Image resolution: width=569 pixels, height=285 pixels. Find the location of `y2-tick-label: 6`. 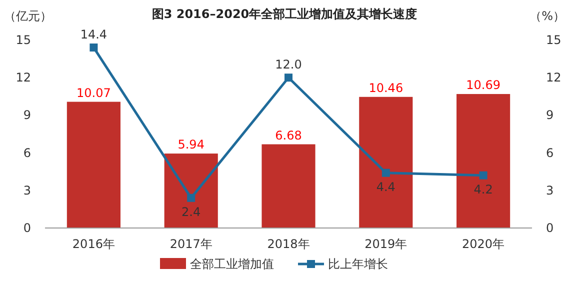

y2-tick-label: 6 is located at coordinates (550, 153).